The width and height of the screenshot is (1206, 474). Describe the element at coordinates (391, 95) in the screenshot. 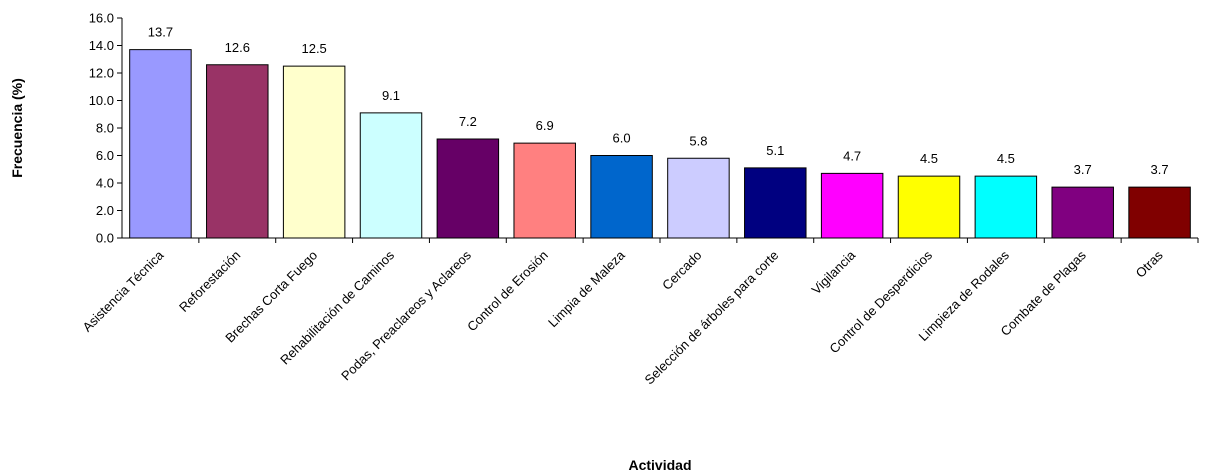

I see `bar-value-label: 9.1` at that location.